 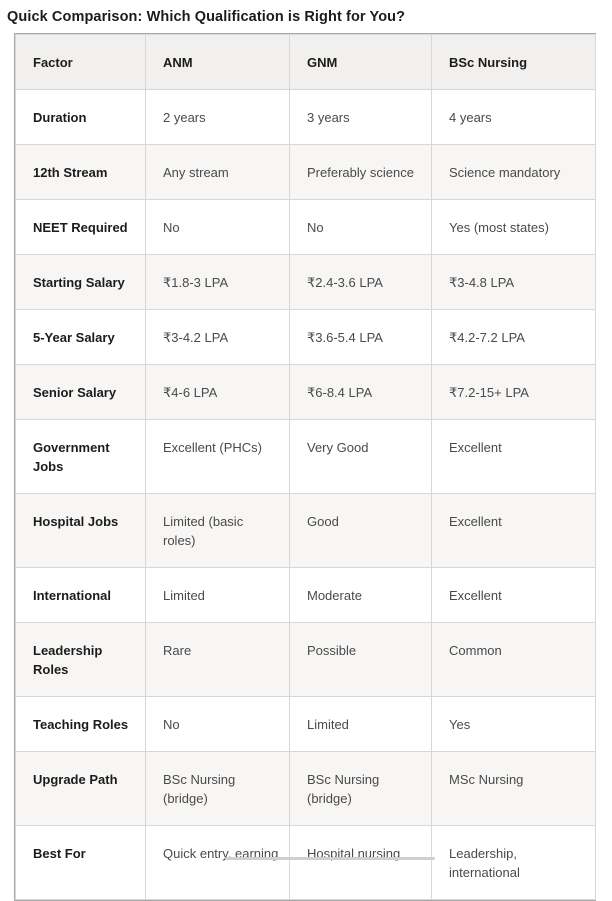 I want to click on row-value-cell: Yes (most states), so click(x=513, y=227).